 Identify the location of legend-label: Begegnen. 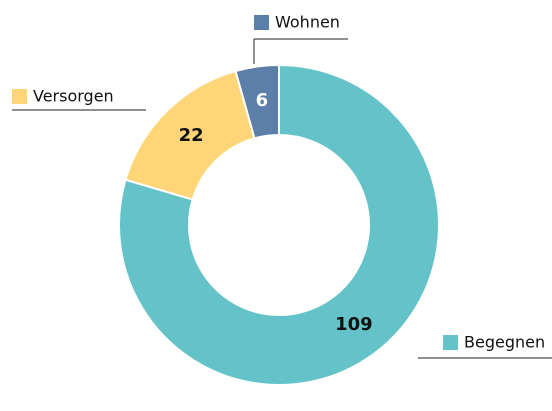
(504, 342).